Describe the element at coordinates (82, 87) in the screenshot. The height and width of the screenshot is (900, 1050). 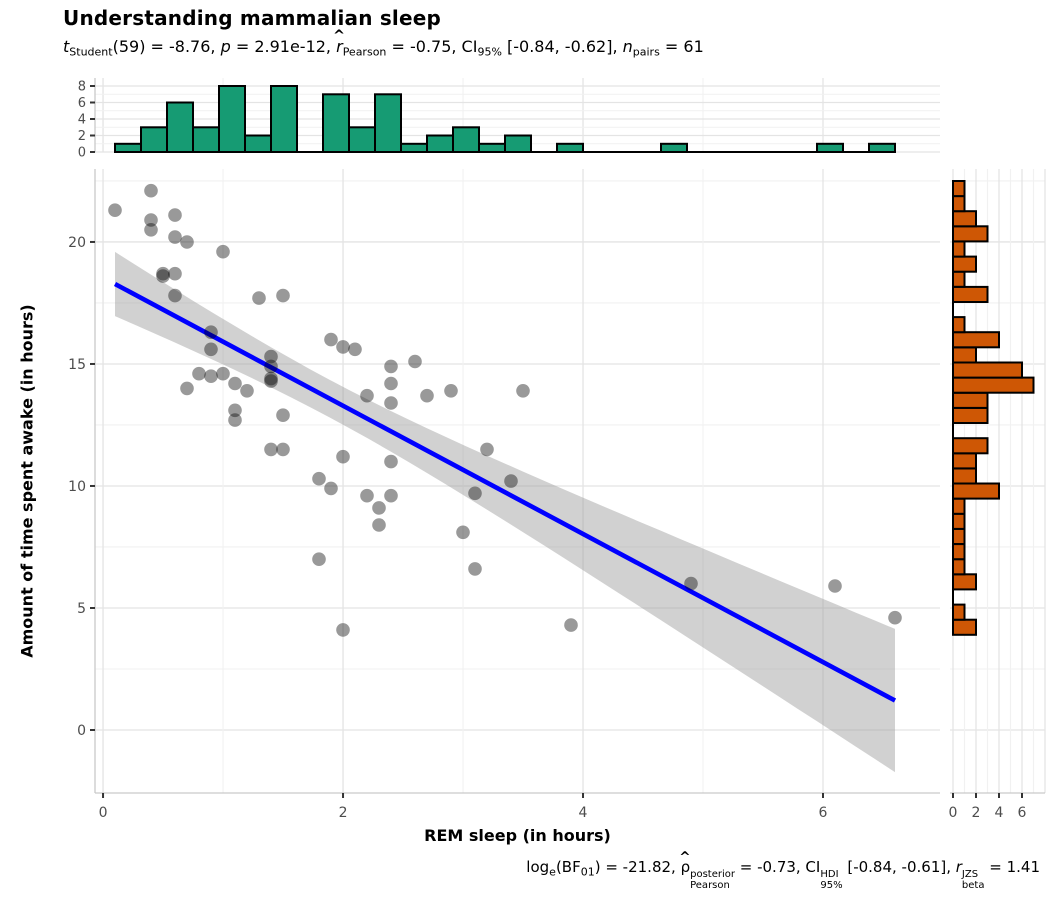
I see `tick-label: 8` at that location.